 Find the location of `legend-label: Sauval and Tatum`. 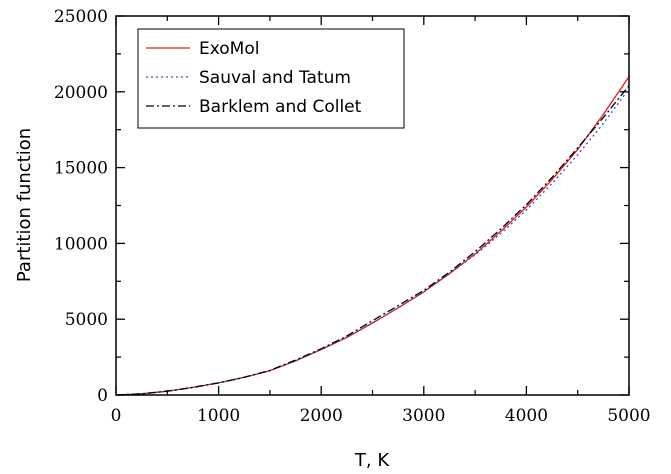

legend-label: Sauval and Tatum is located at coordinates (275, 78).